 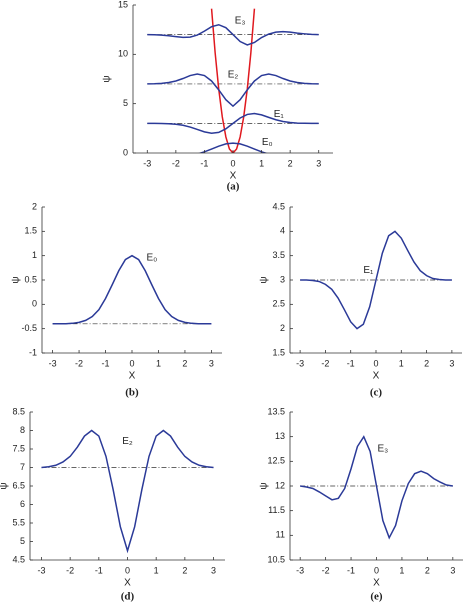 What do you see at coordinates (282, 231) in the screenshot?
I see `y-tick-label: 4` at bounding box center [282, 231].